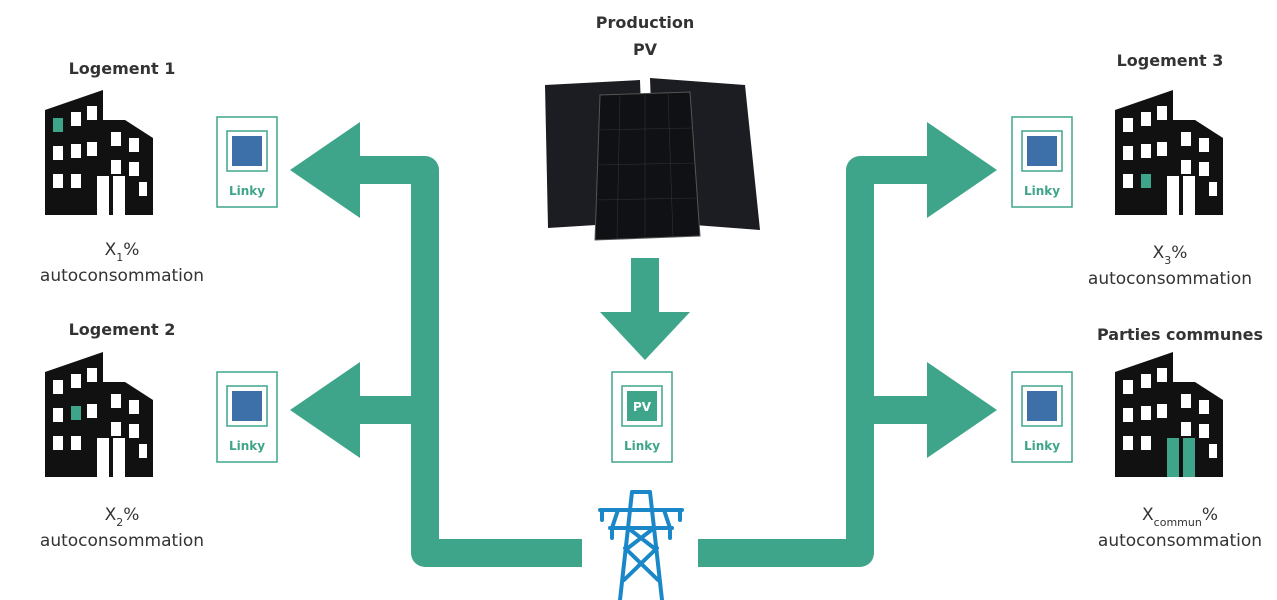 Image resolution: width=1277 pixels, height=600 pixels. What do you see at coordinates (645, 49) in the screenshot?
I see `production-title: PV` at bounding box center [645, 49].